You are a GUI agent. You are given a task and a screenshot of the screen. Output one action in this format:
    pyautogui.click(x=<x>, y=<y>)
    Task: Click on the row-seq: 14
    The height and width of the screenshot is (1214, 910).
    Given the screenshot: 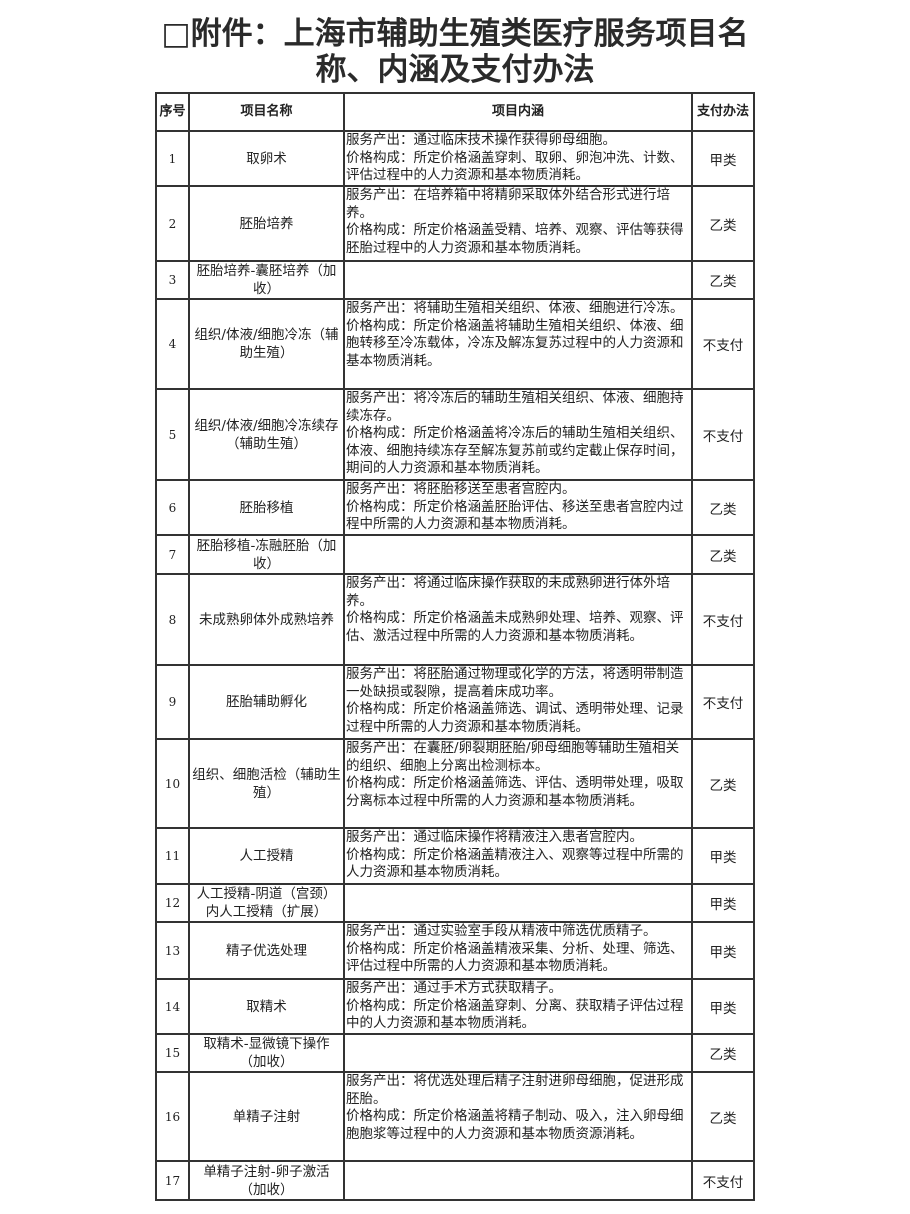 What is the action you would take?
    pyautogui.click(x=172, y=1006)
    